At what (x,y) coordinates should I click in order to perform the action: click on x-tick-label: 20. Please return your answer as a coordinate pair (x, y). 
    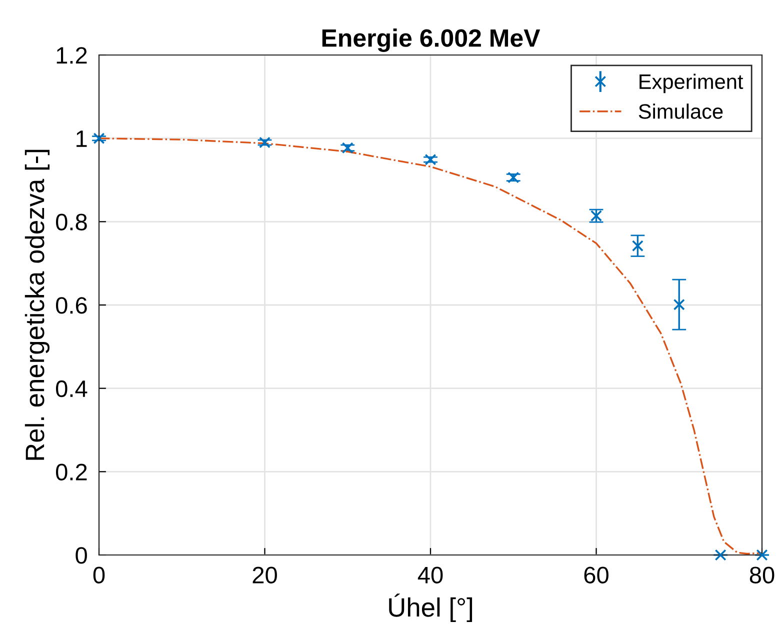
    Looking at the image, I should click on (264, 575).